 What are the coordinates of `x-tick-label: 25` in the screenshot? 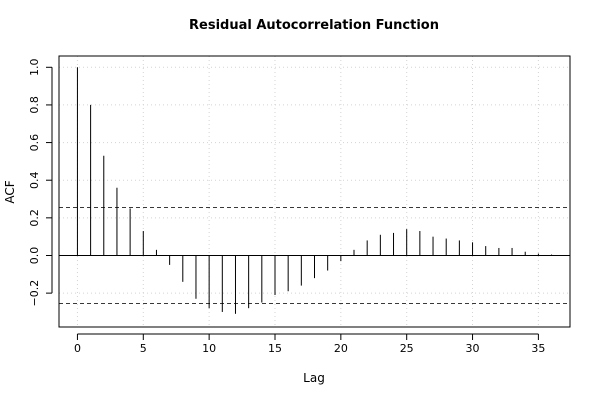 It's located at (407, 348).